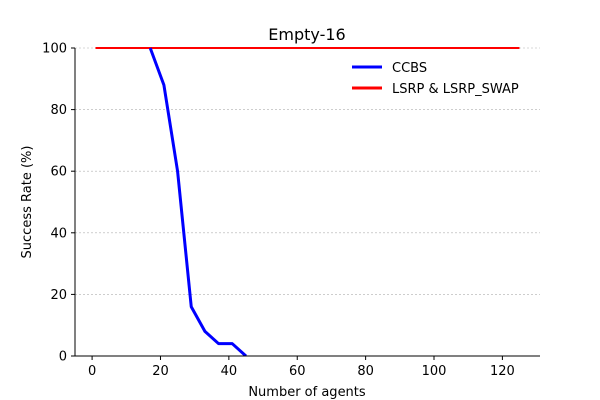 The height and width of the screenshot is (400, 600). I want to click on y-tick-label: 20, so click(58, 295).